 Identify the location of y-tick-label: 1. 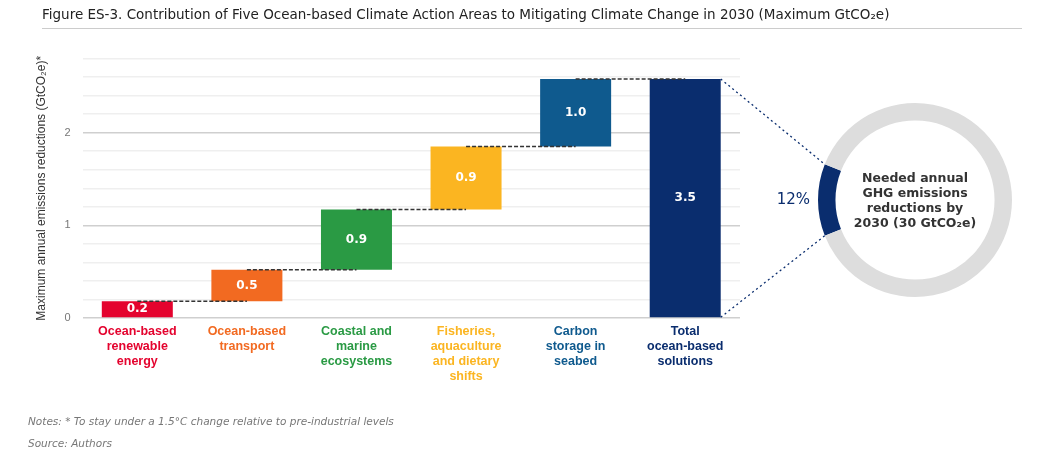
(67, 224).